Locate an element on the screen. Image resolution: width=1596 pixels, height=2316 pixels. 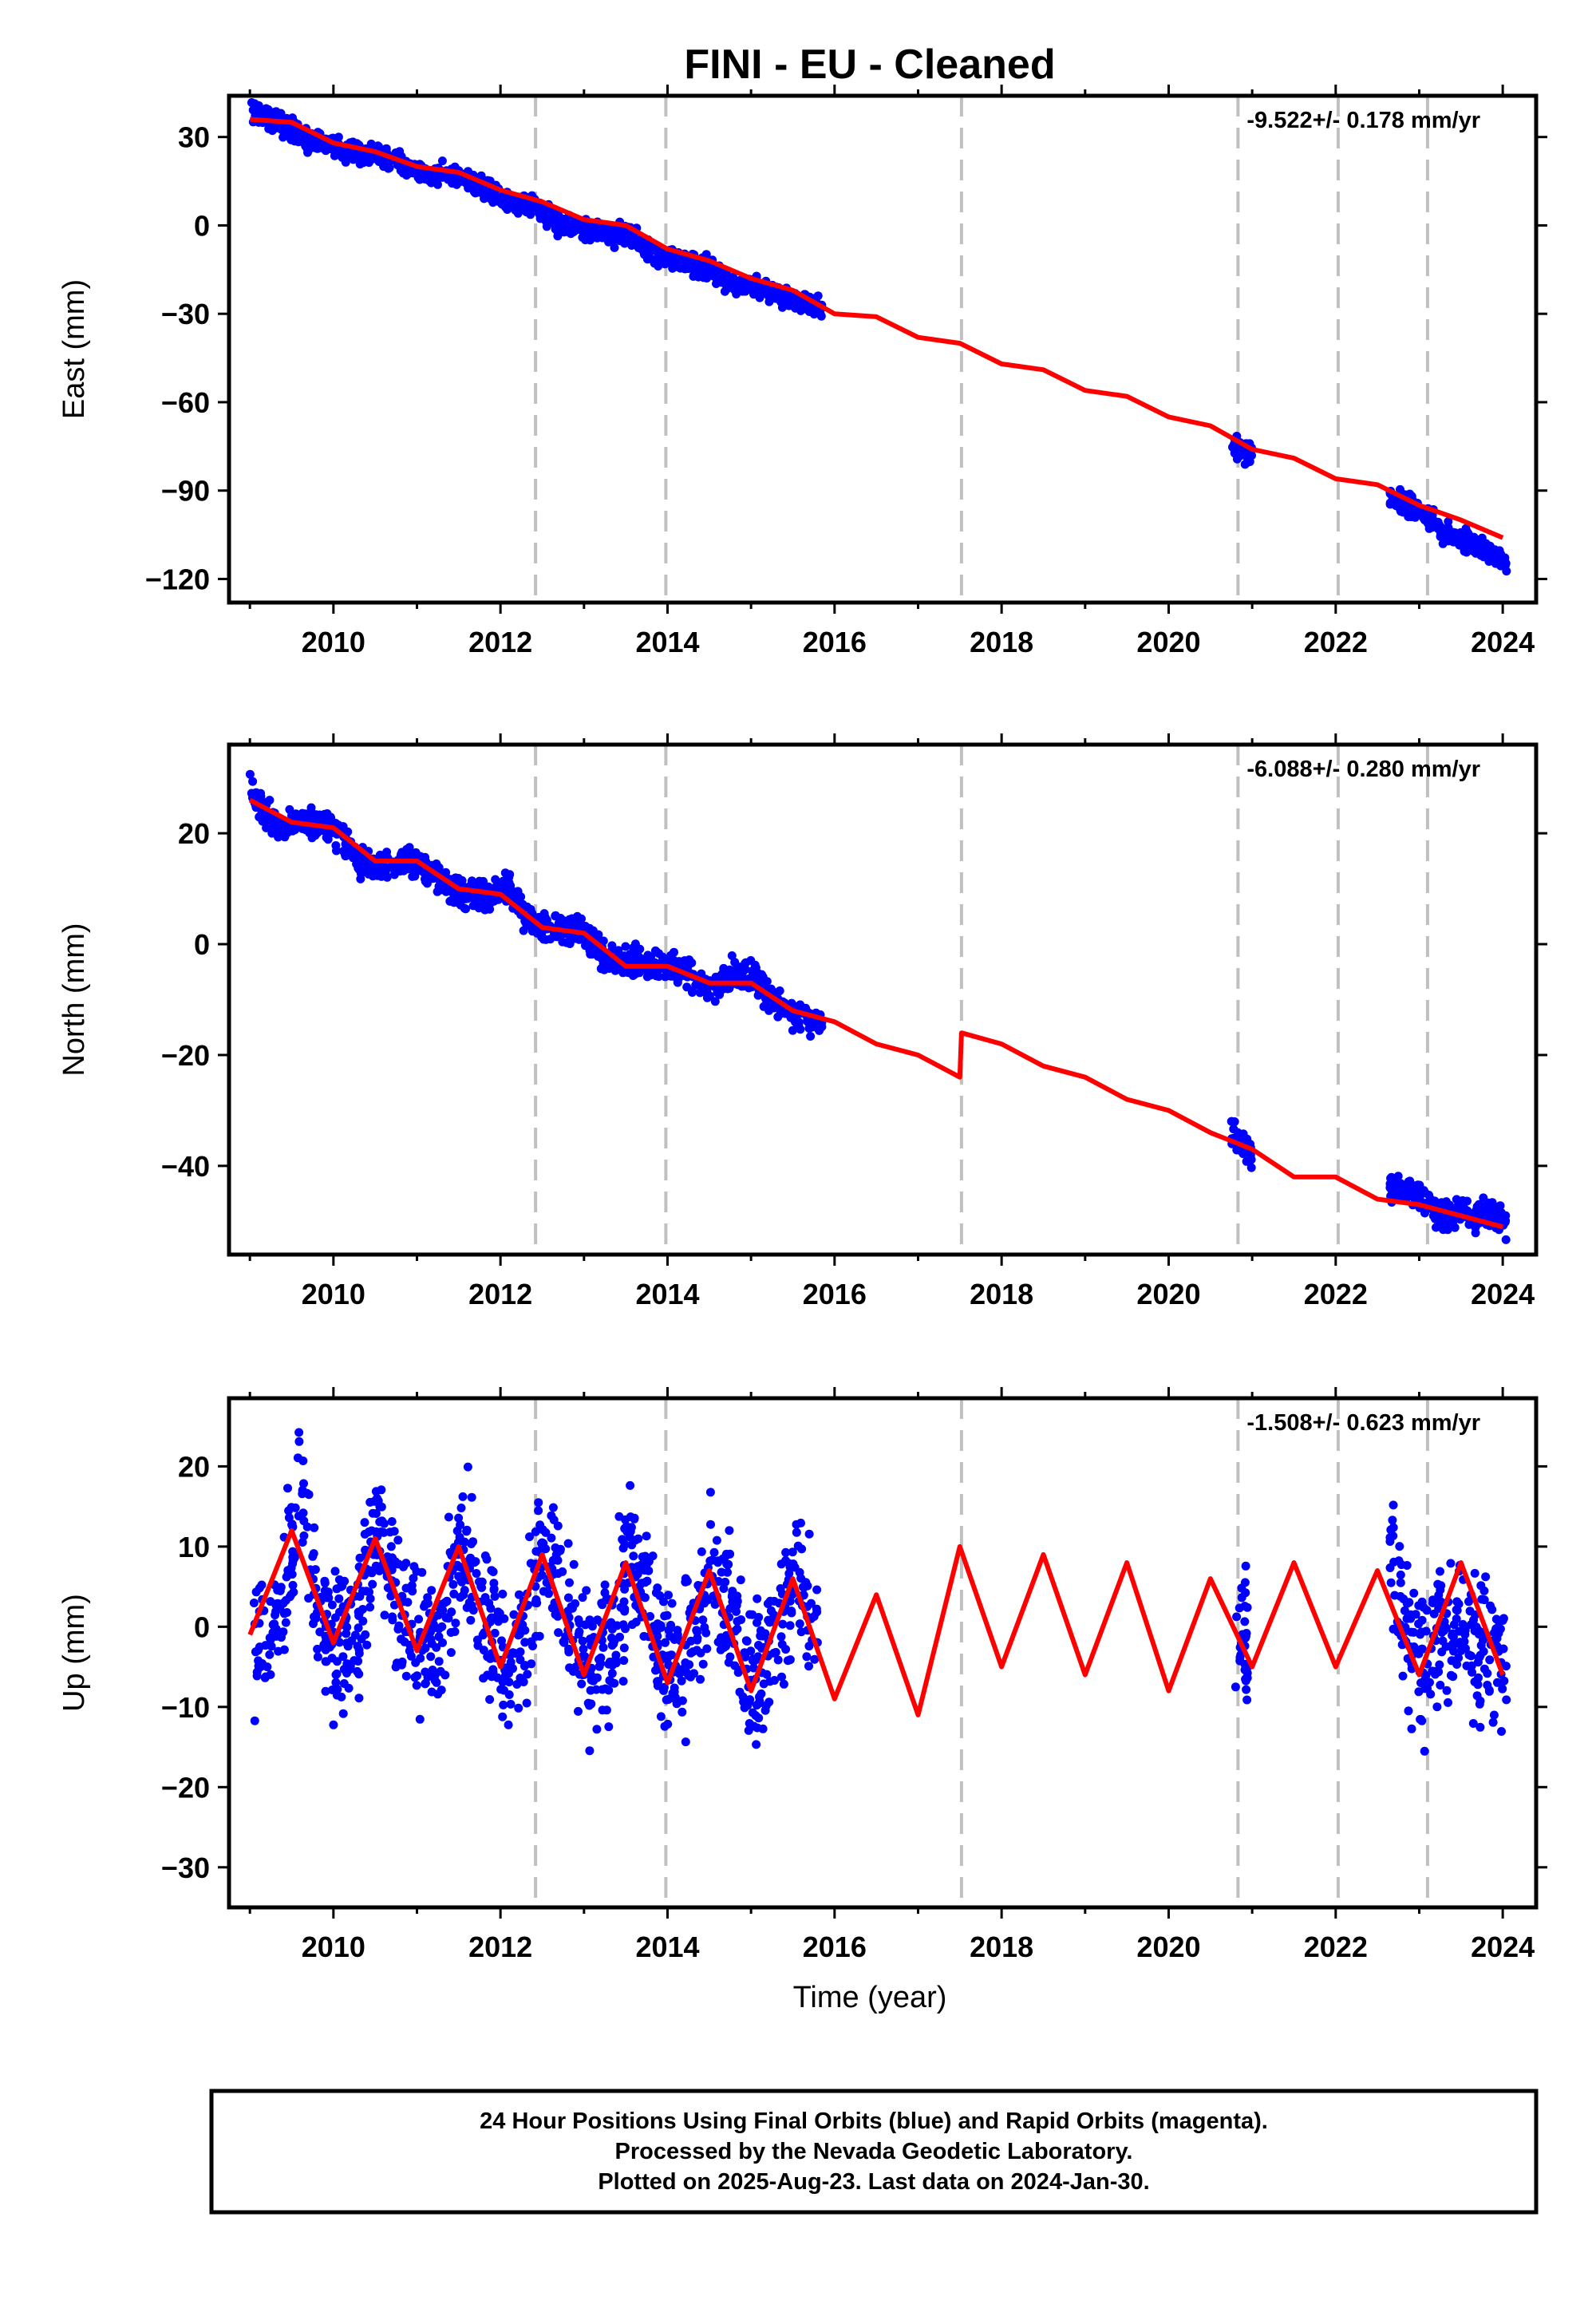
east-ytick-label-1: 0 is located at coordinates (202, 226).